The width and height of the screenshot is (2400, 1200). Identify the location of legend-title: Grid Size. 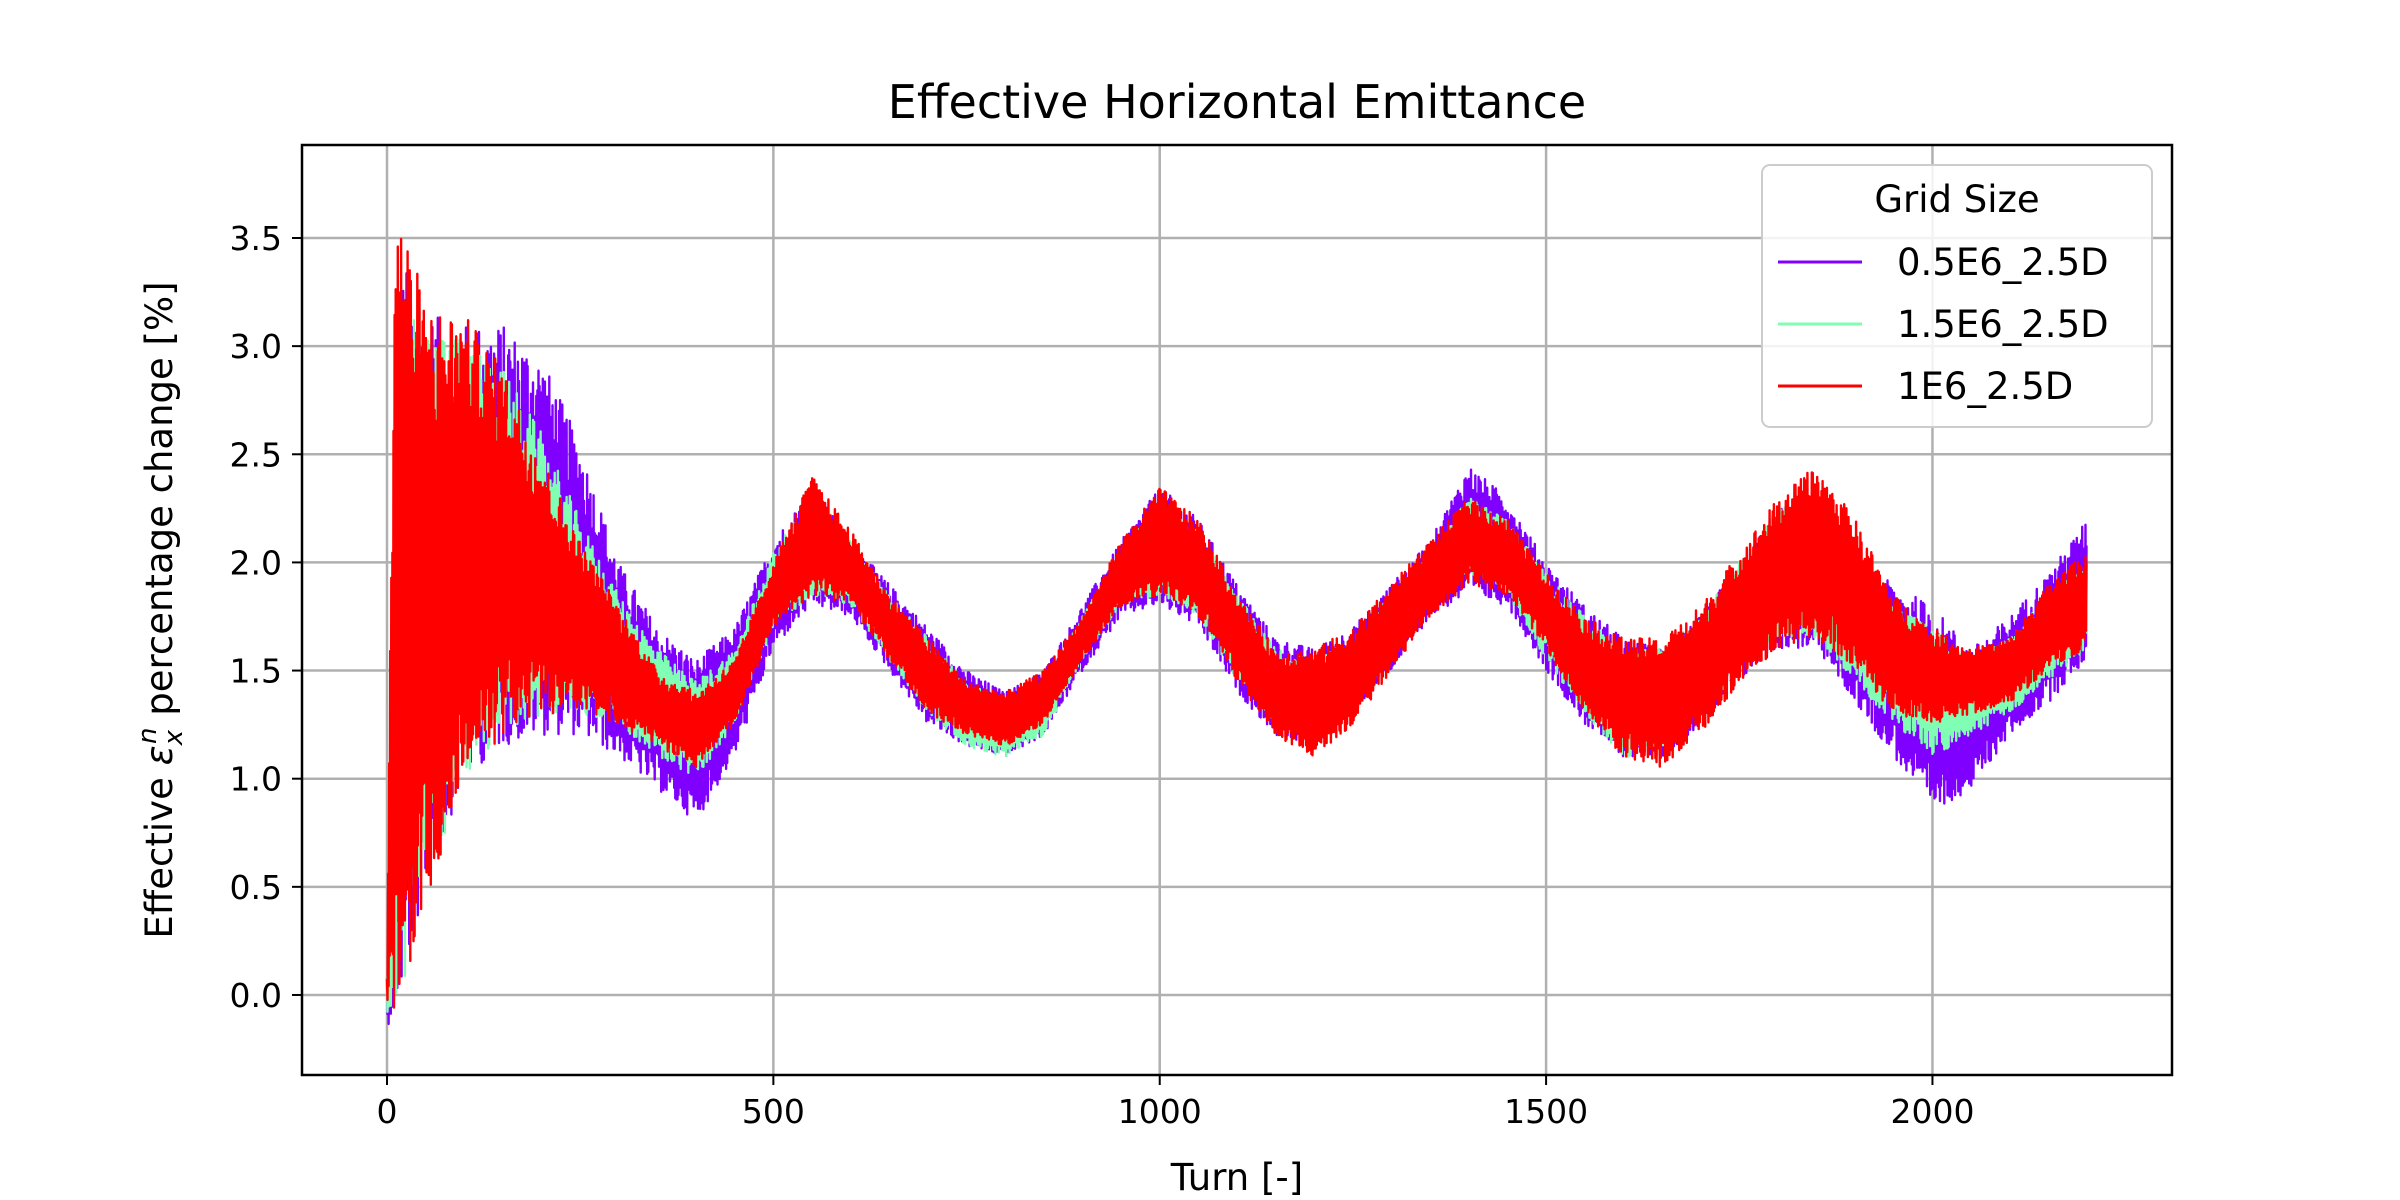
(1956, 199).